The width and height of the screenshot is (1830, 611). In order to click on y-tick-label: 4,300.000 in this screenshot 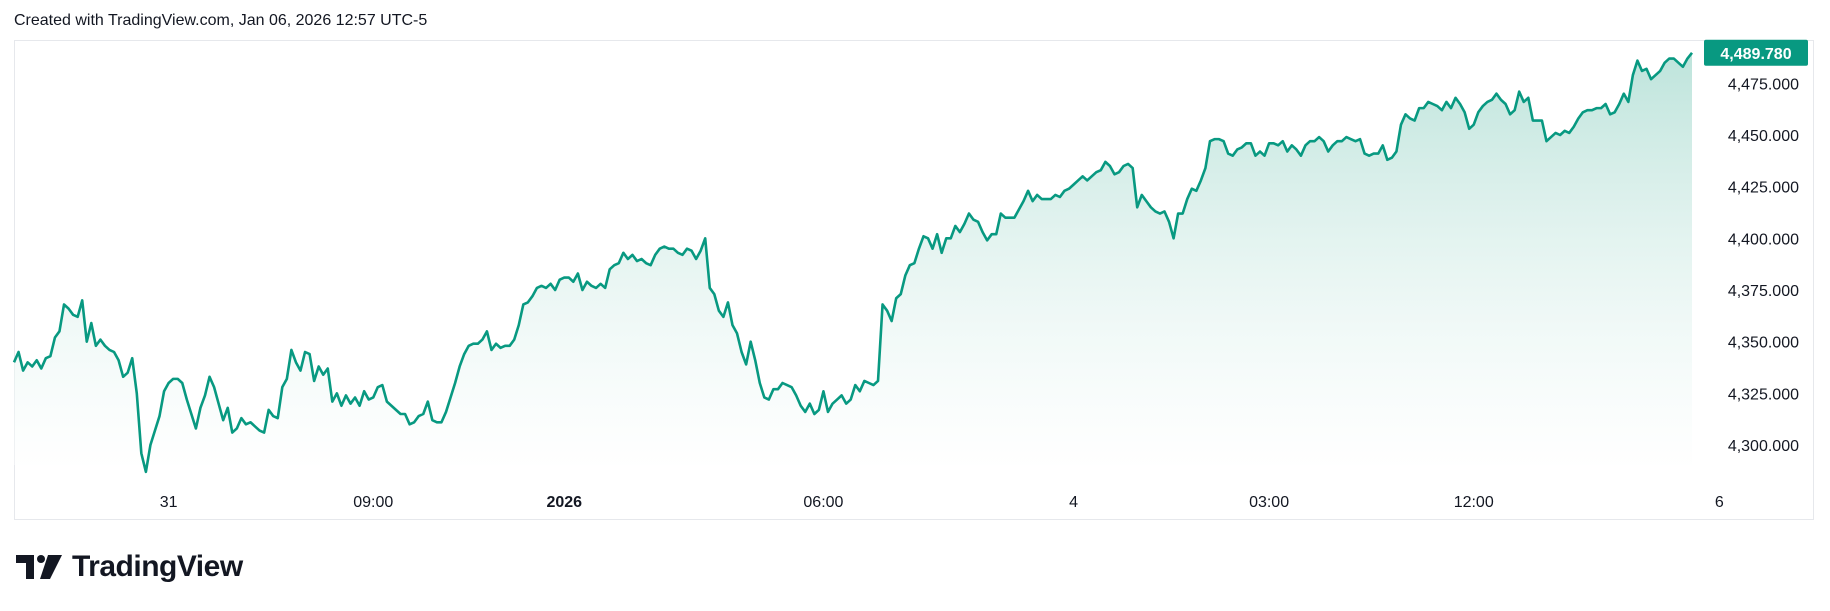, I will do `click(1763, 446)`.